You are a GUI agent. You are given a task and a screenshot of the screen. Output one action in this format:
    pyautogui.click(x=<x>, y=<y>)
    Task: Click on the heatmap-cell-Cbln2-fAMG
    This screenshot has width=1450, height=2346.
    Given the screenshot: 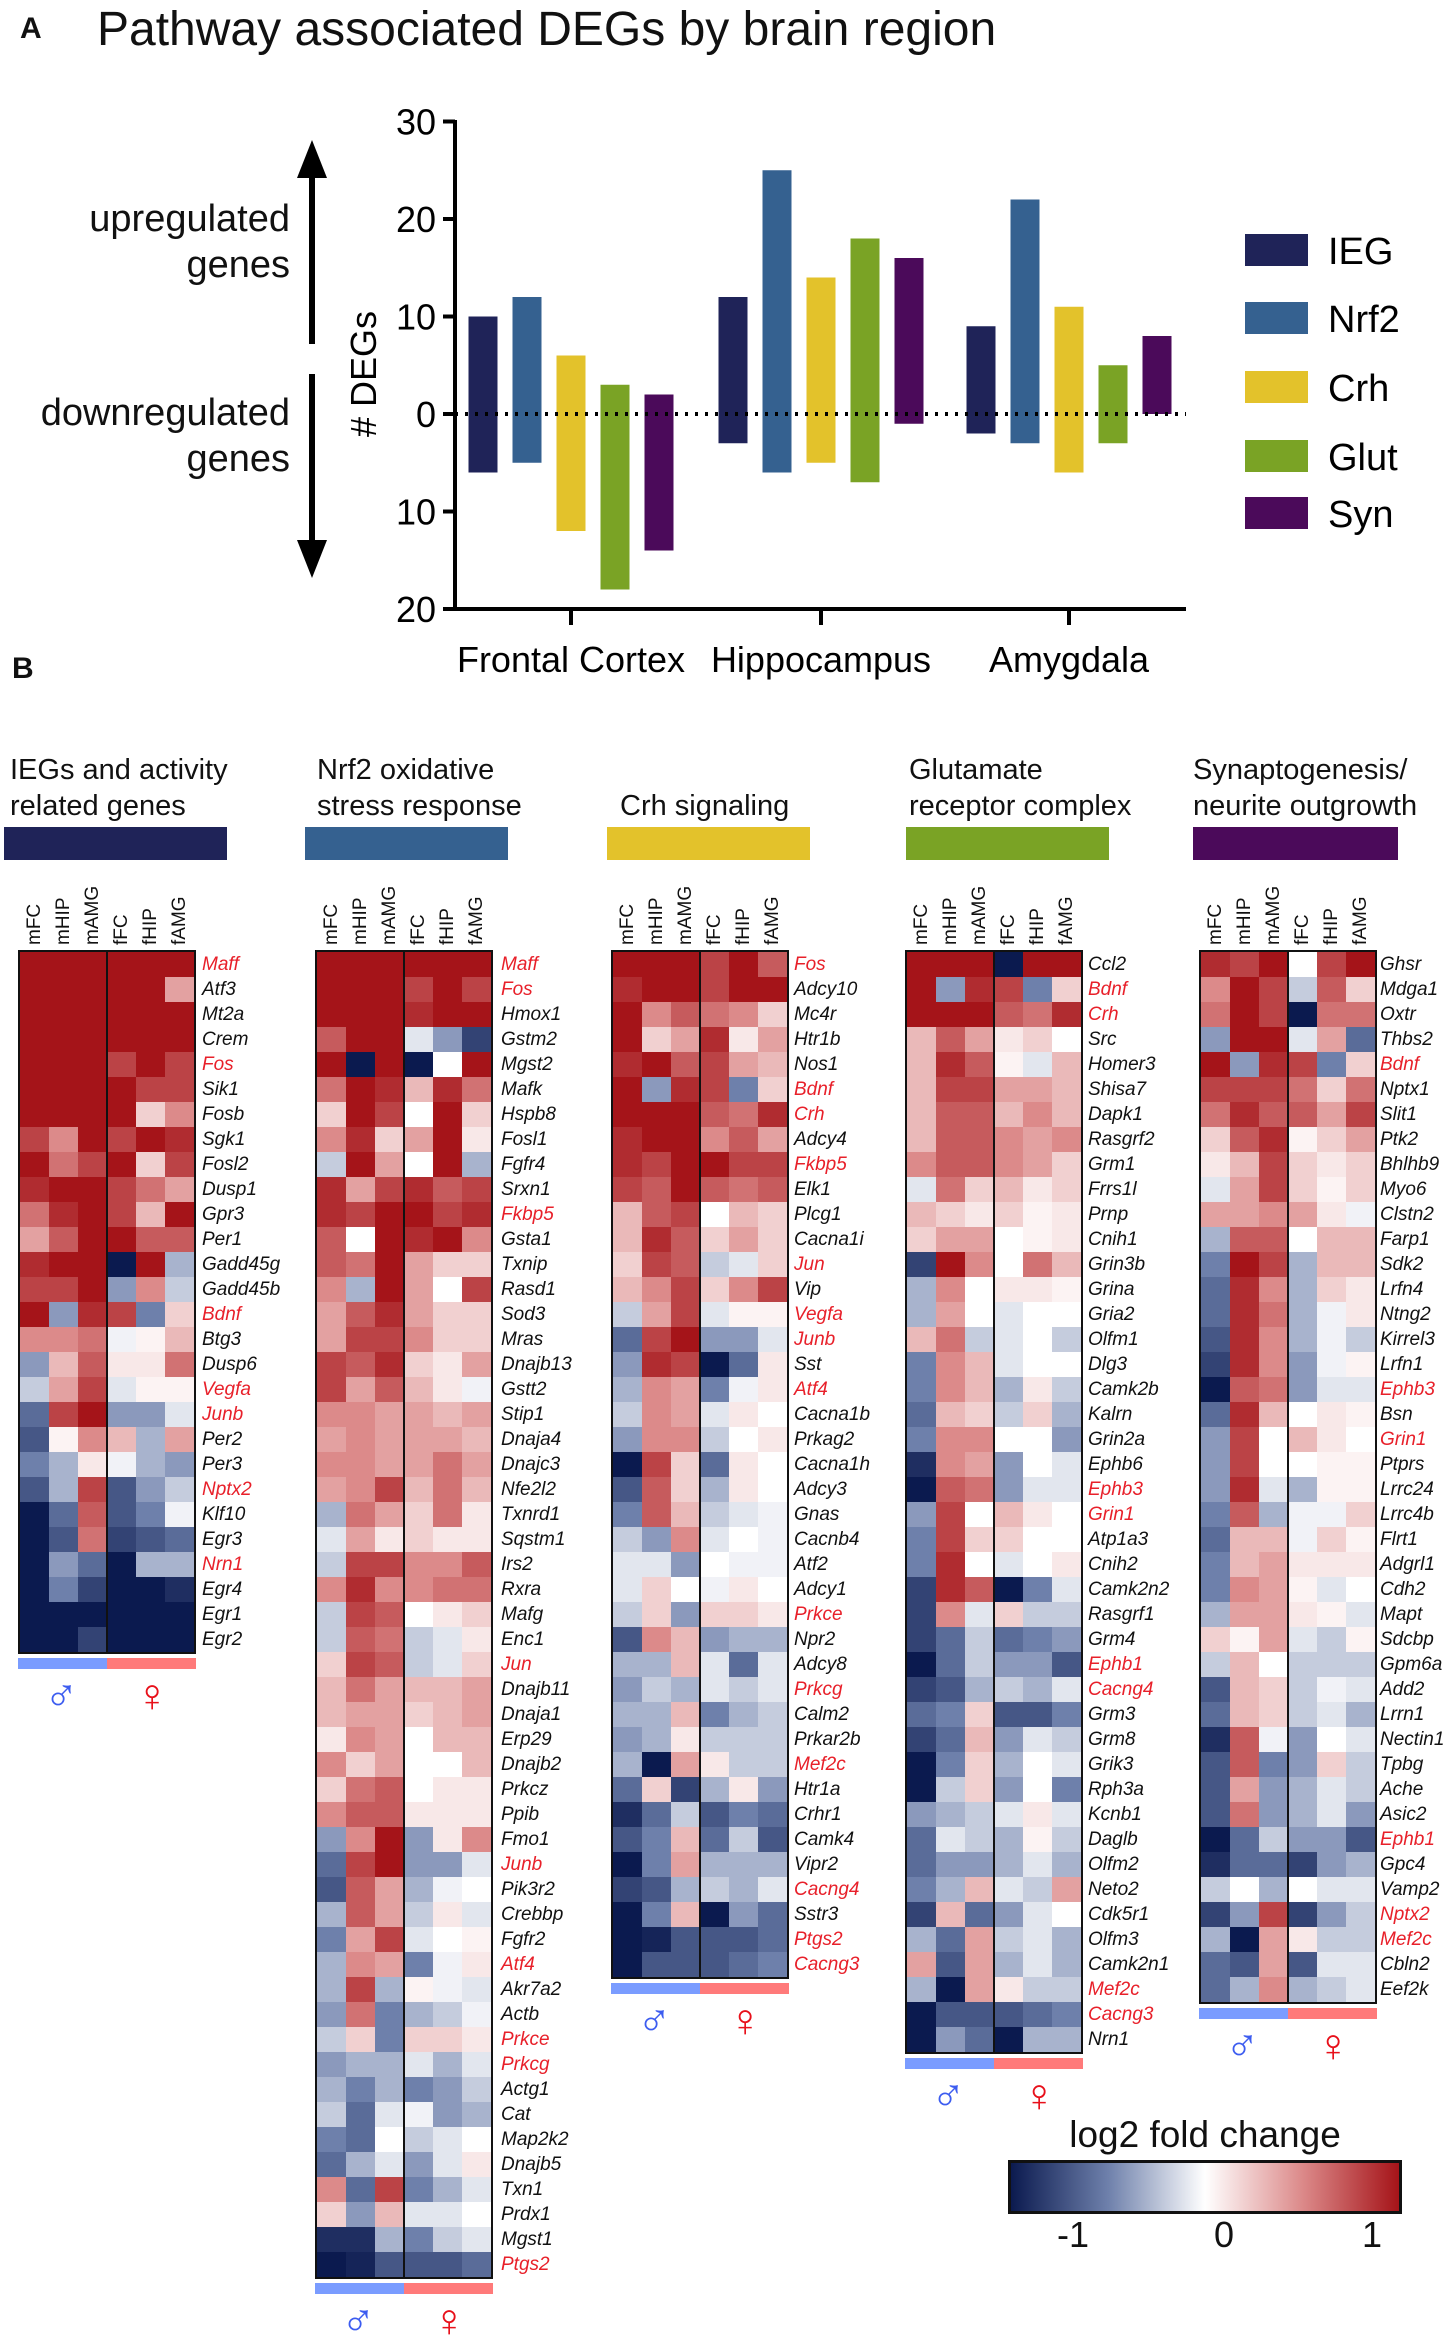 What is the action you would take?
    pyautogui.click(x=1360, y=1964)
    